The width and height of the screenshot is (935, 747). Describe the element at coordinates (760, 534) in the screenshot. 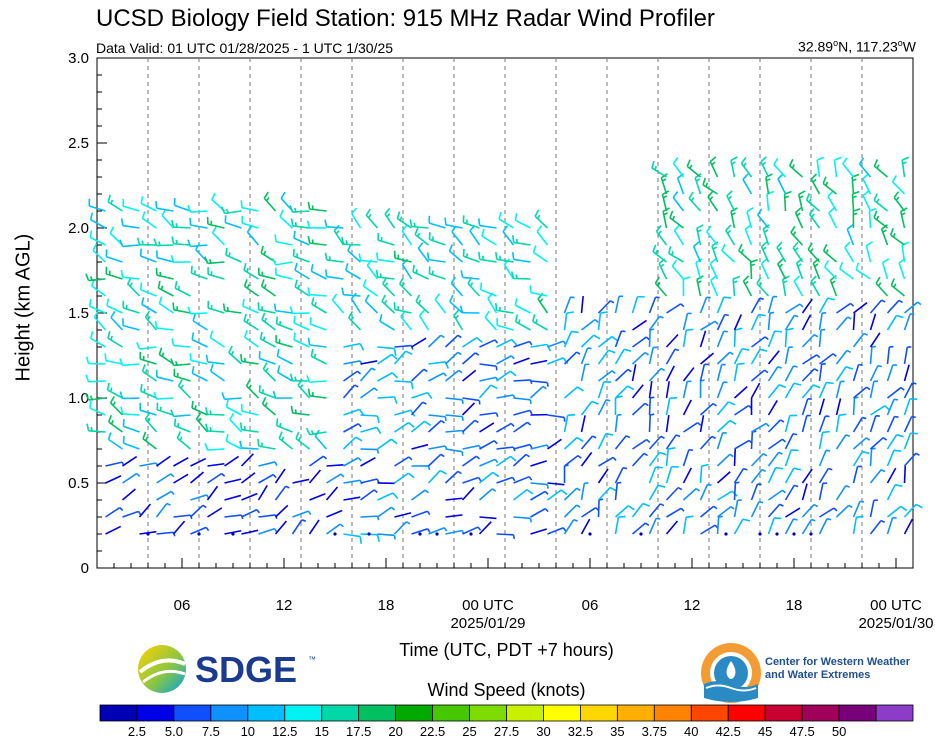

I see `calm-wind-dot` at that location.